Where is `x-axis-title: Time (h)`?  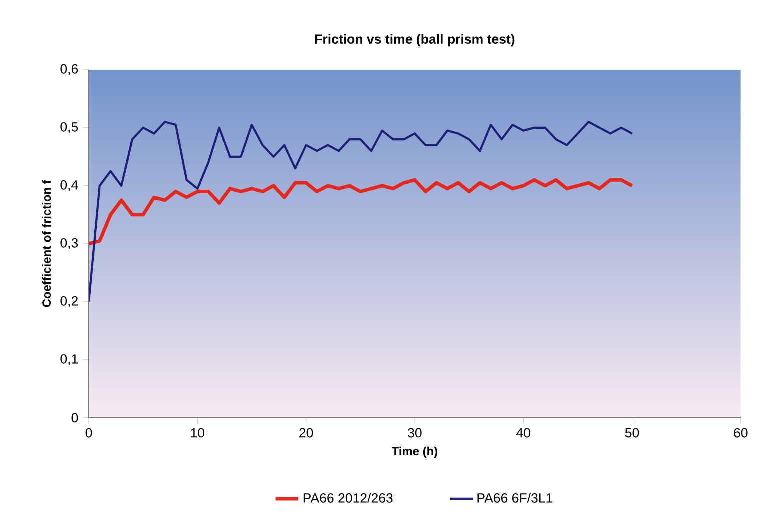 x-axis-title: Time (h) is located at coordinates (415, 452).